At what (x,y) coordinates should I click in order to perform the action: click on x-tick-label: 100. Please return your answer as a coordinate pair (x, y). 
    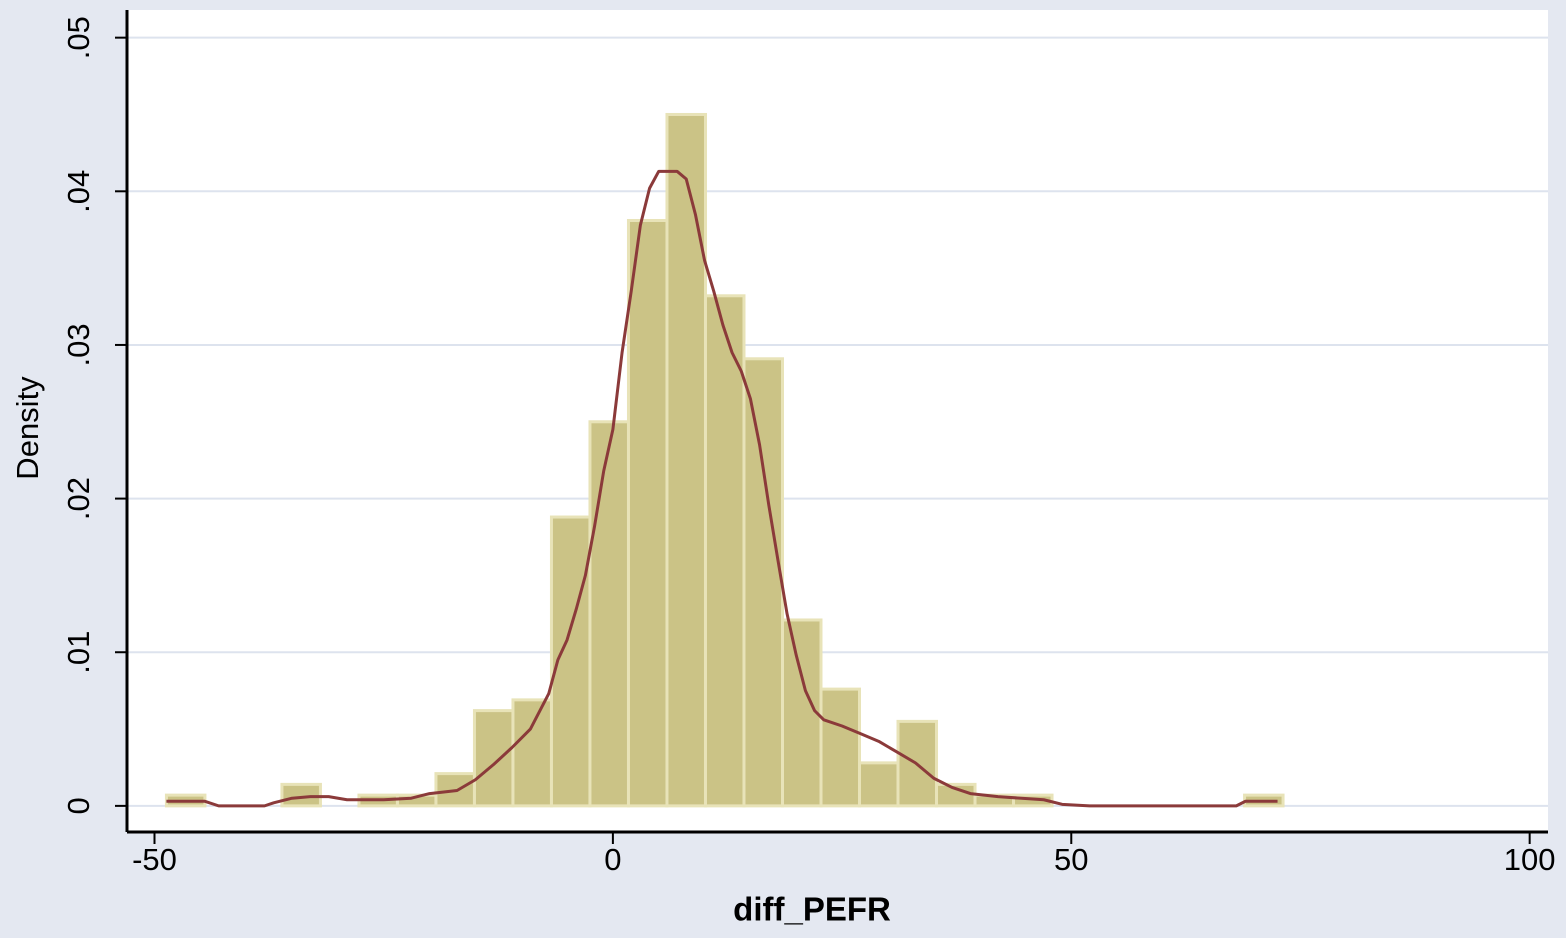
    Looking at the image, I should click on (1530, 859).